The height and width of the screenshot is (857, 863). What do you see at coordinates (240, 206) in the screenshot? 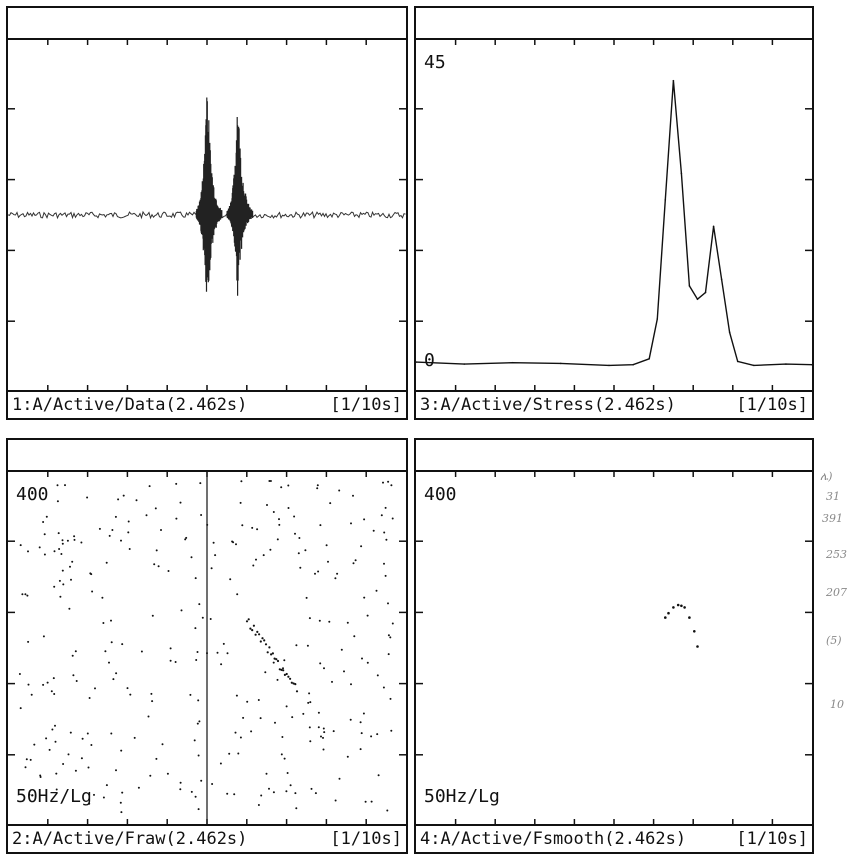
I see `burst` at bounding box center [240, 206].